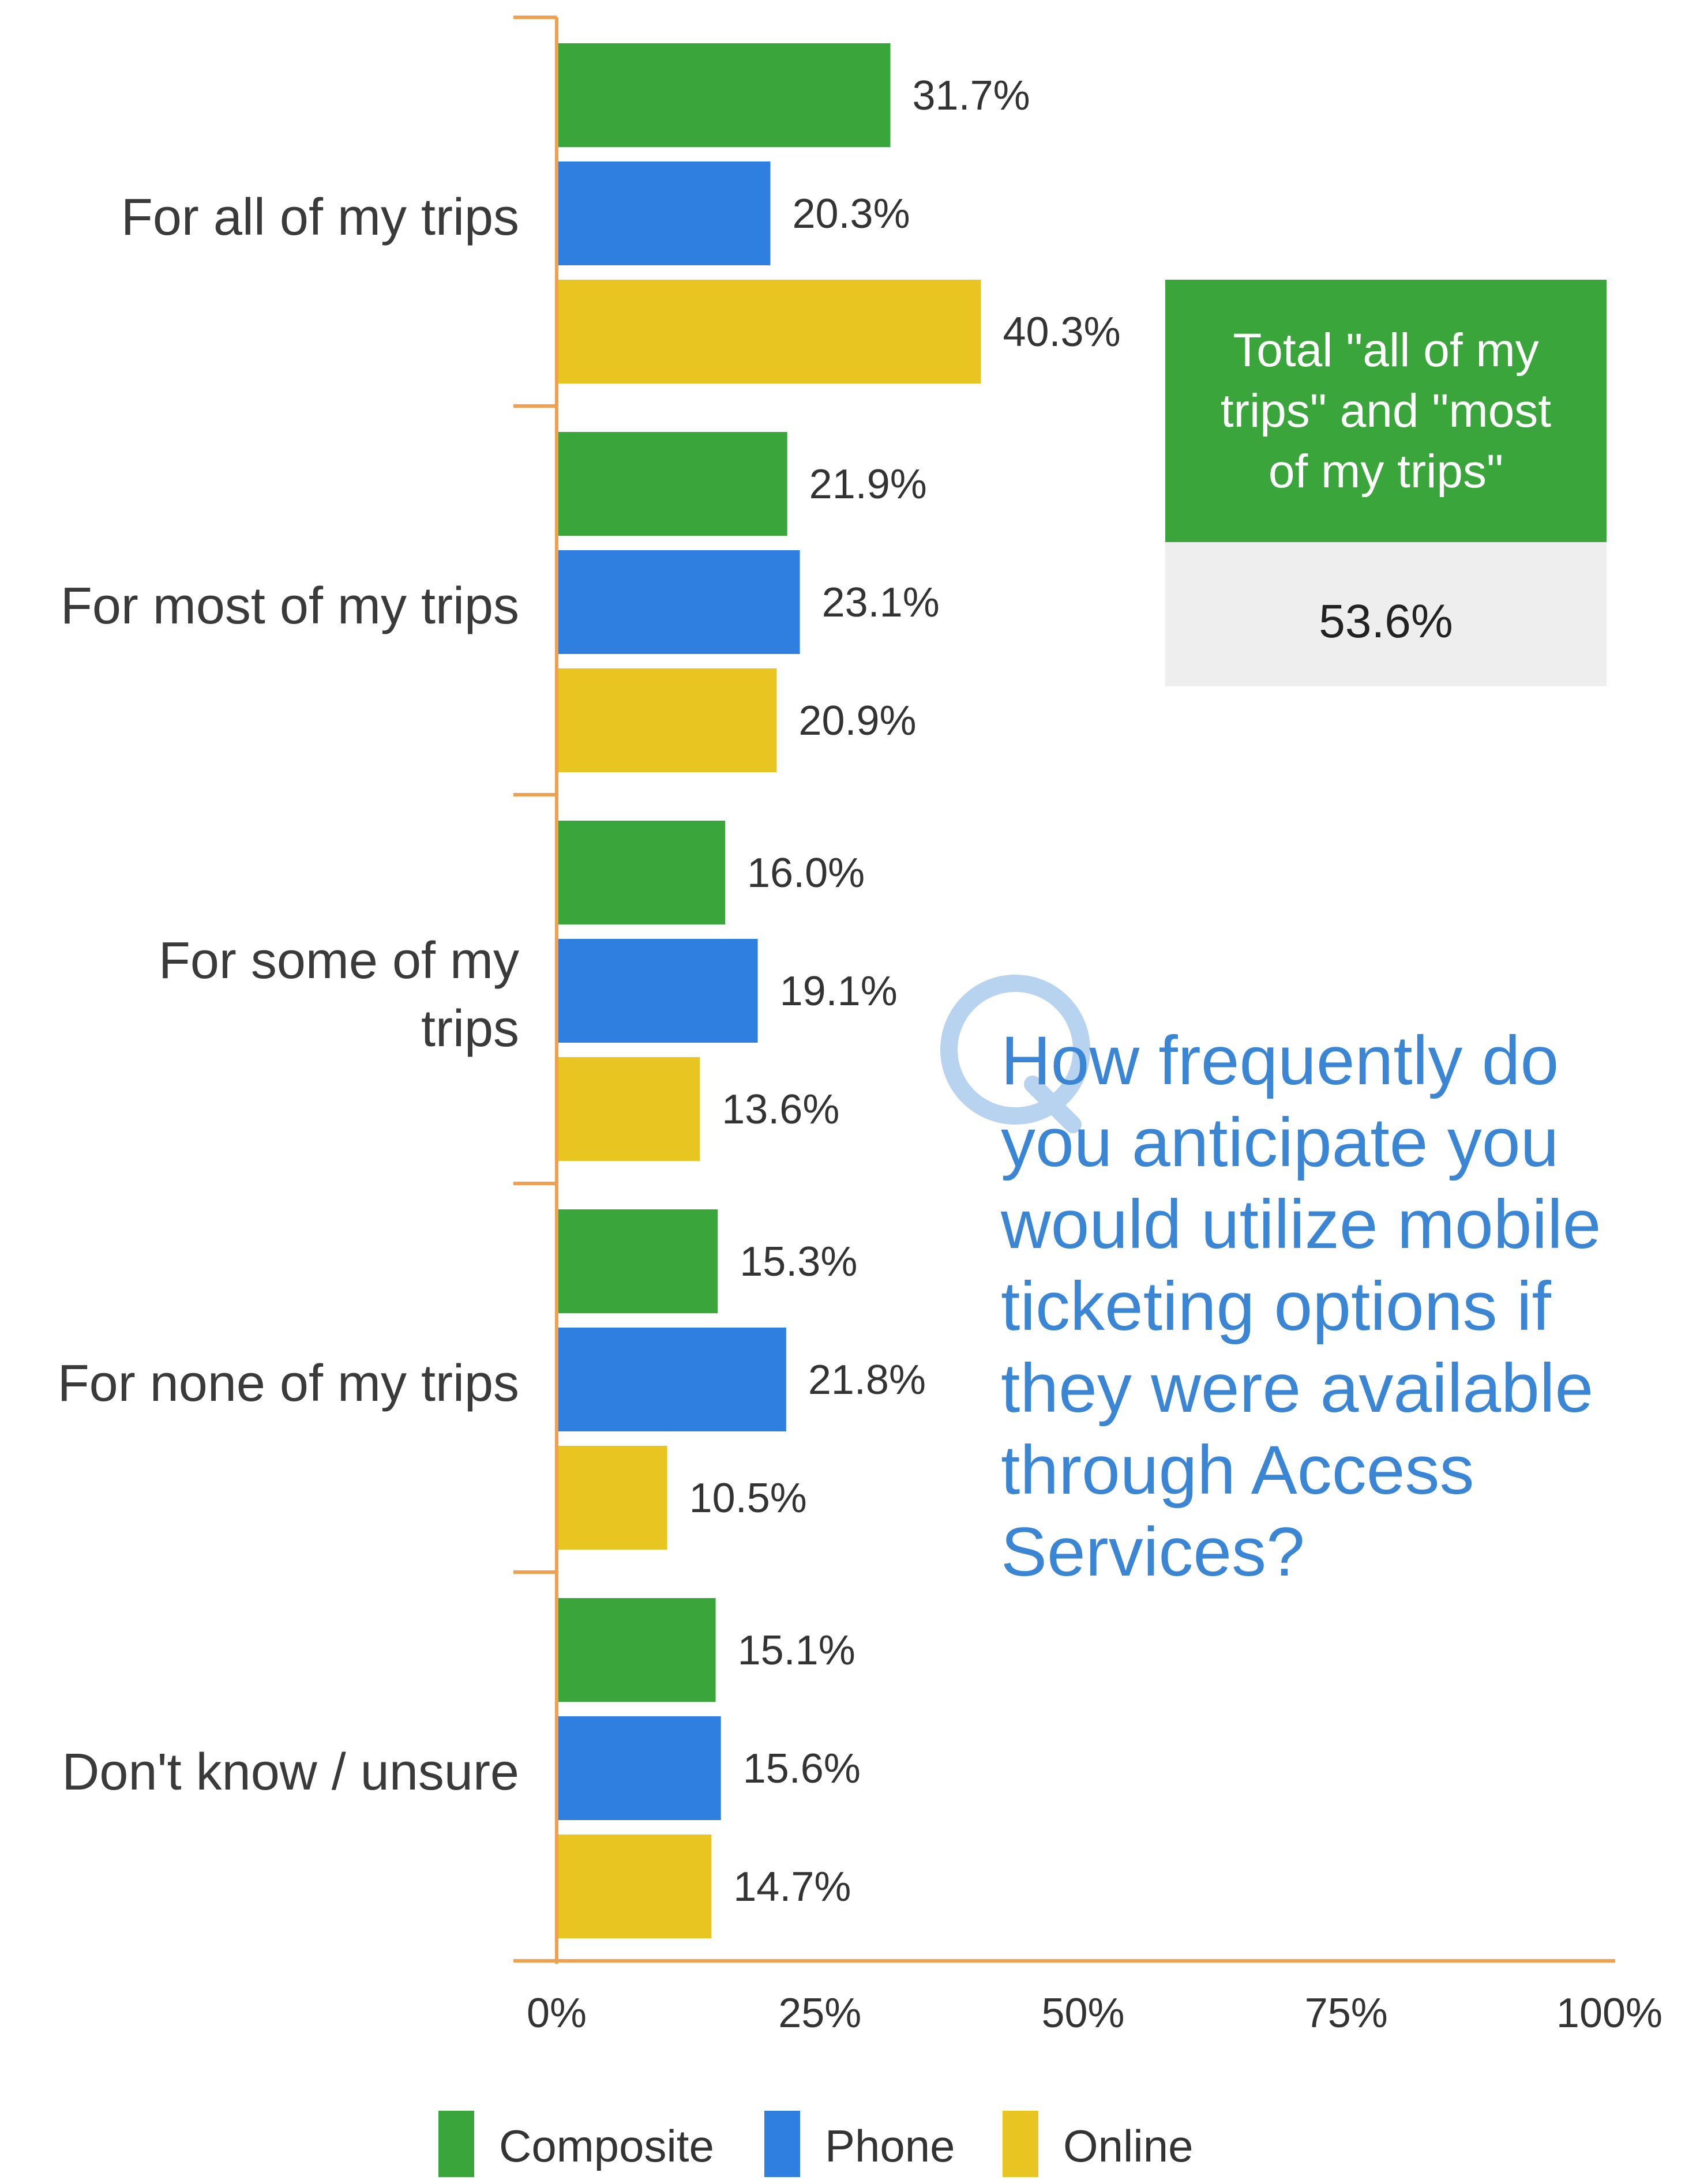 This screenshot has width=1685, height=2184. I want to click on value-label-phone-0: 20.3%, so click(851, 214).